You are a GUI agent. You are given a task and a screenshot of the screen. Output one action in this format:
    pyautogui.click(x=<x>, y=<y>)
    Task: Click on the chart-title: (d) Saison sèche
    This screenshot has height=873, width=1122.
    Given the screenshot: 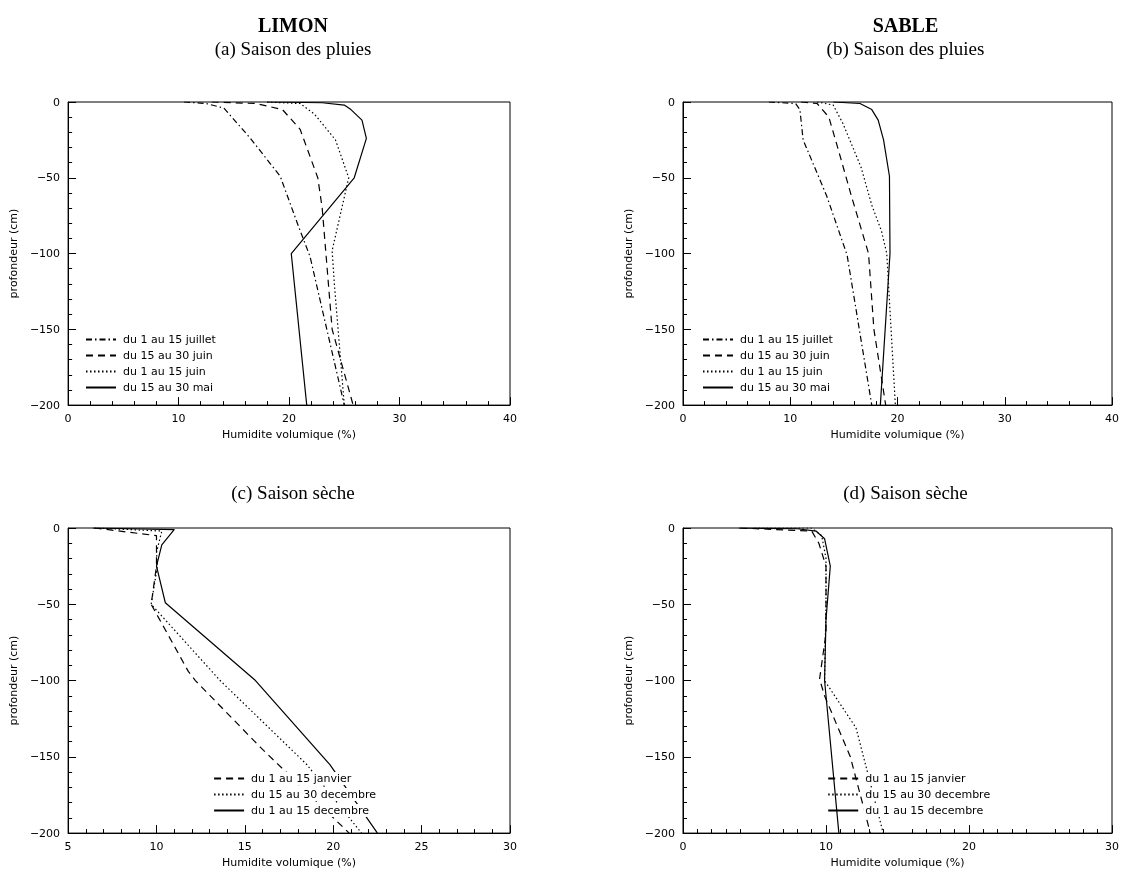 What is the action you would take?
    pyautogui.click(x=905, y=493)
    